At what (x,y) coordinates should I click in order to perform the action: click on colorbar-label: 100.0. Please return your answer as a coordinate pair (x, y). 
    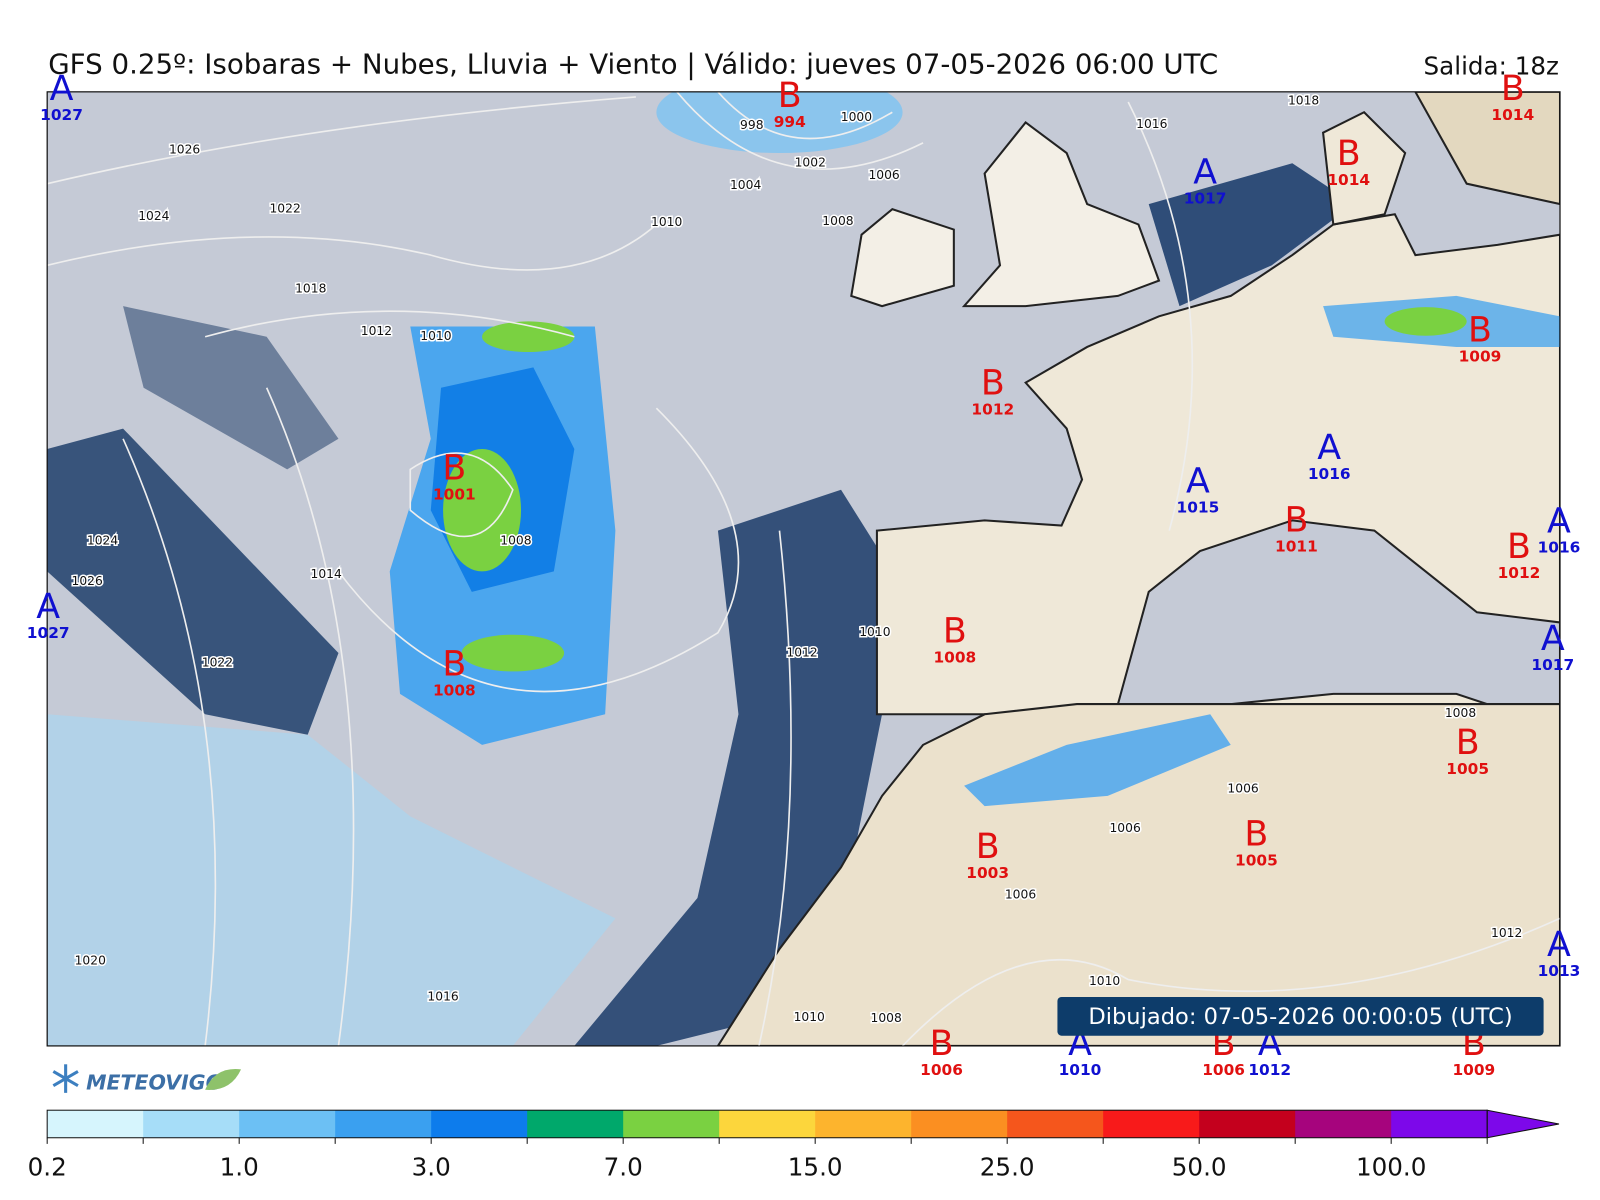
    Looking at the image, I should click on (1391, 1166).